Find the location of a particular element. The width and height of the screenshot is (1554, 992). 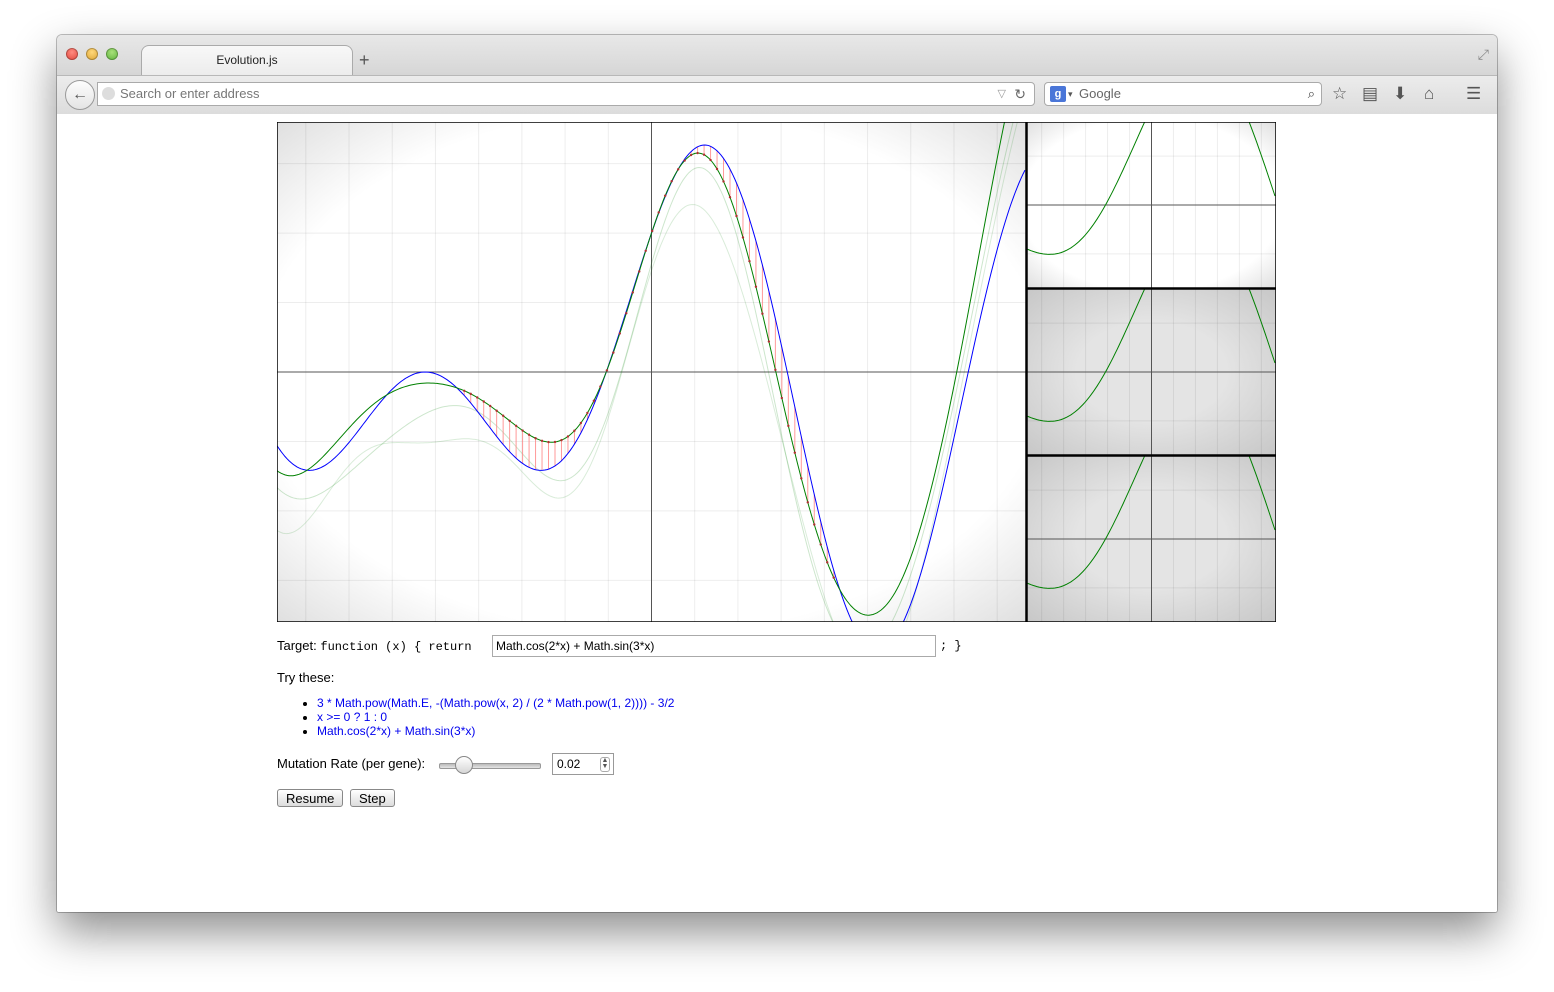

example-link-step: x >= 0 ? 1 : 0 is located at coordinates (352, 717).